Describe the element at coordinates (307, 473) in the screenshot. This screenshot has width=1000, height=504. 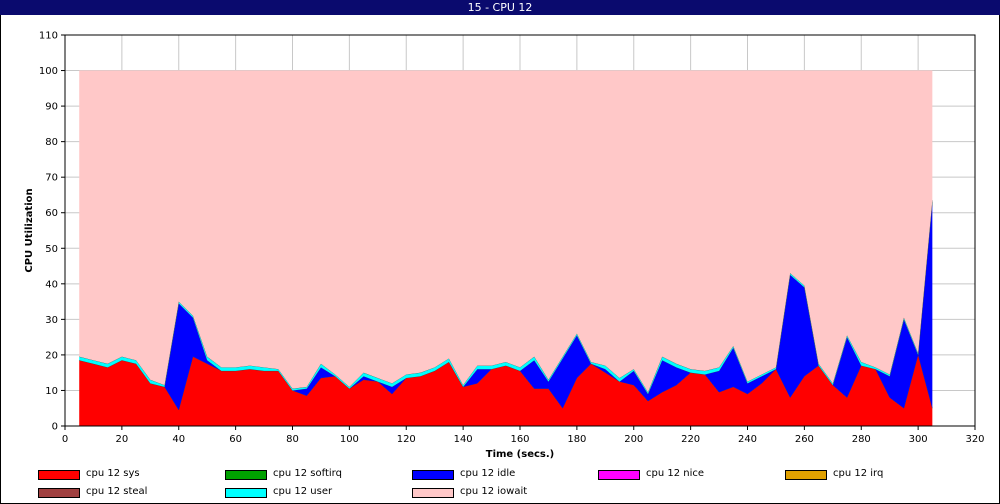
I see `legend-label-softirq: cpu 12 softirq` at that location.